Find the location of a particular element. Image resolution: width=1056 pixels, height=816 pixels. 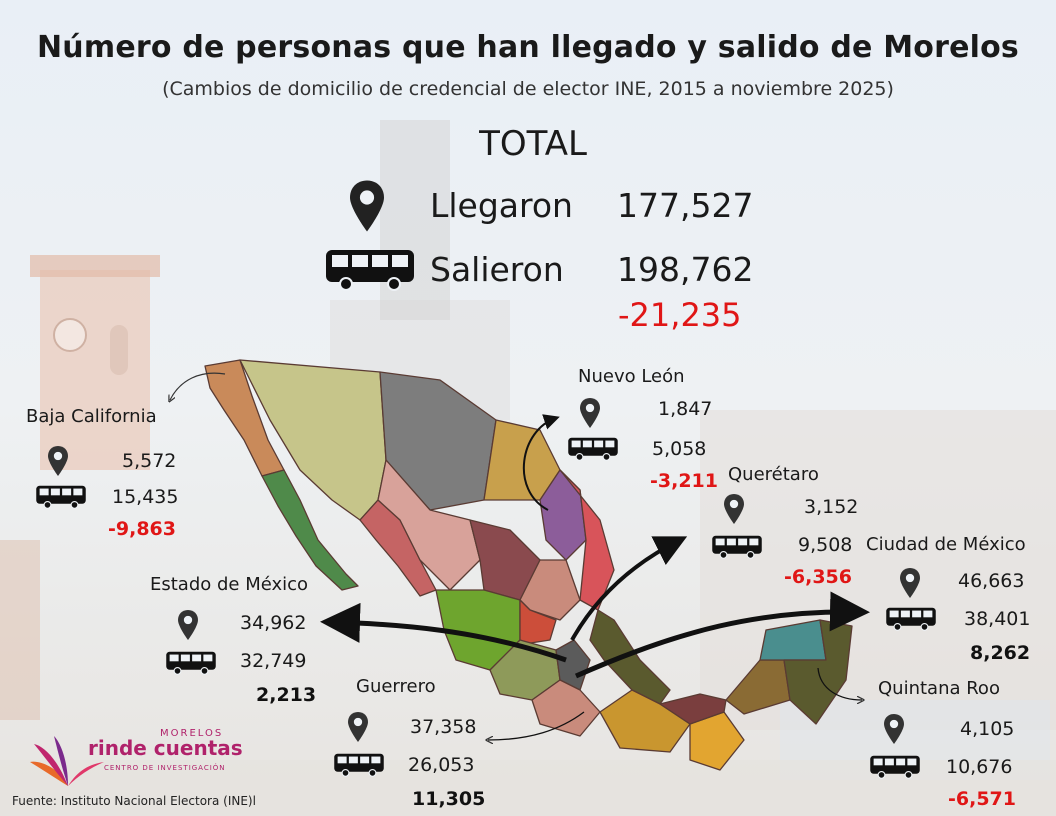

guerrero-arrived: 37,358 is located at coordinates (443, 727).